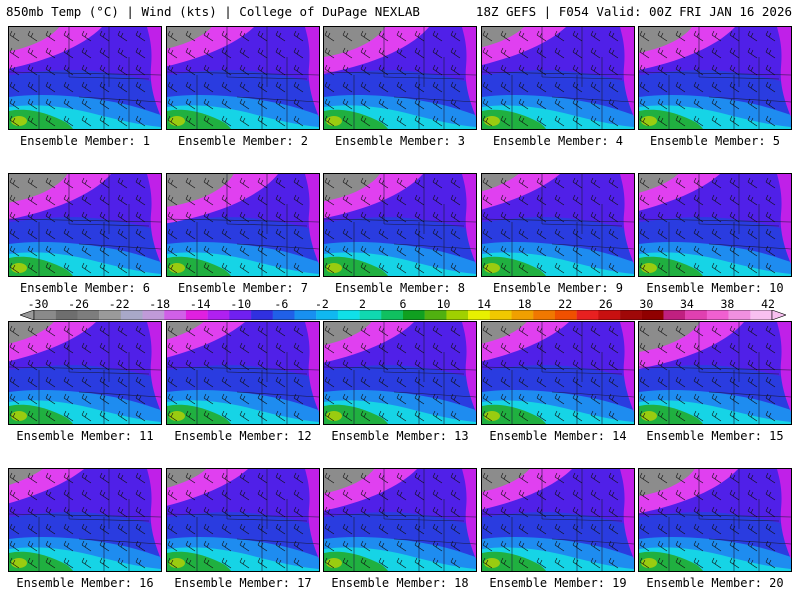 This screenshot has width=800, height=600. I want to click on colorbar-tick-label: -14, so click(200, 304).